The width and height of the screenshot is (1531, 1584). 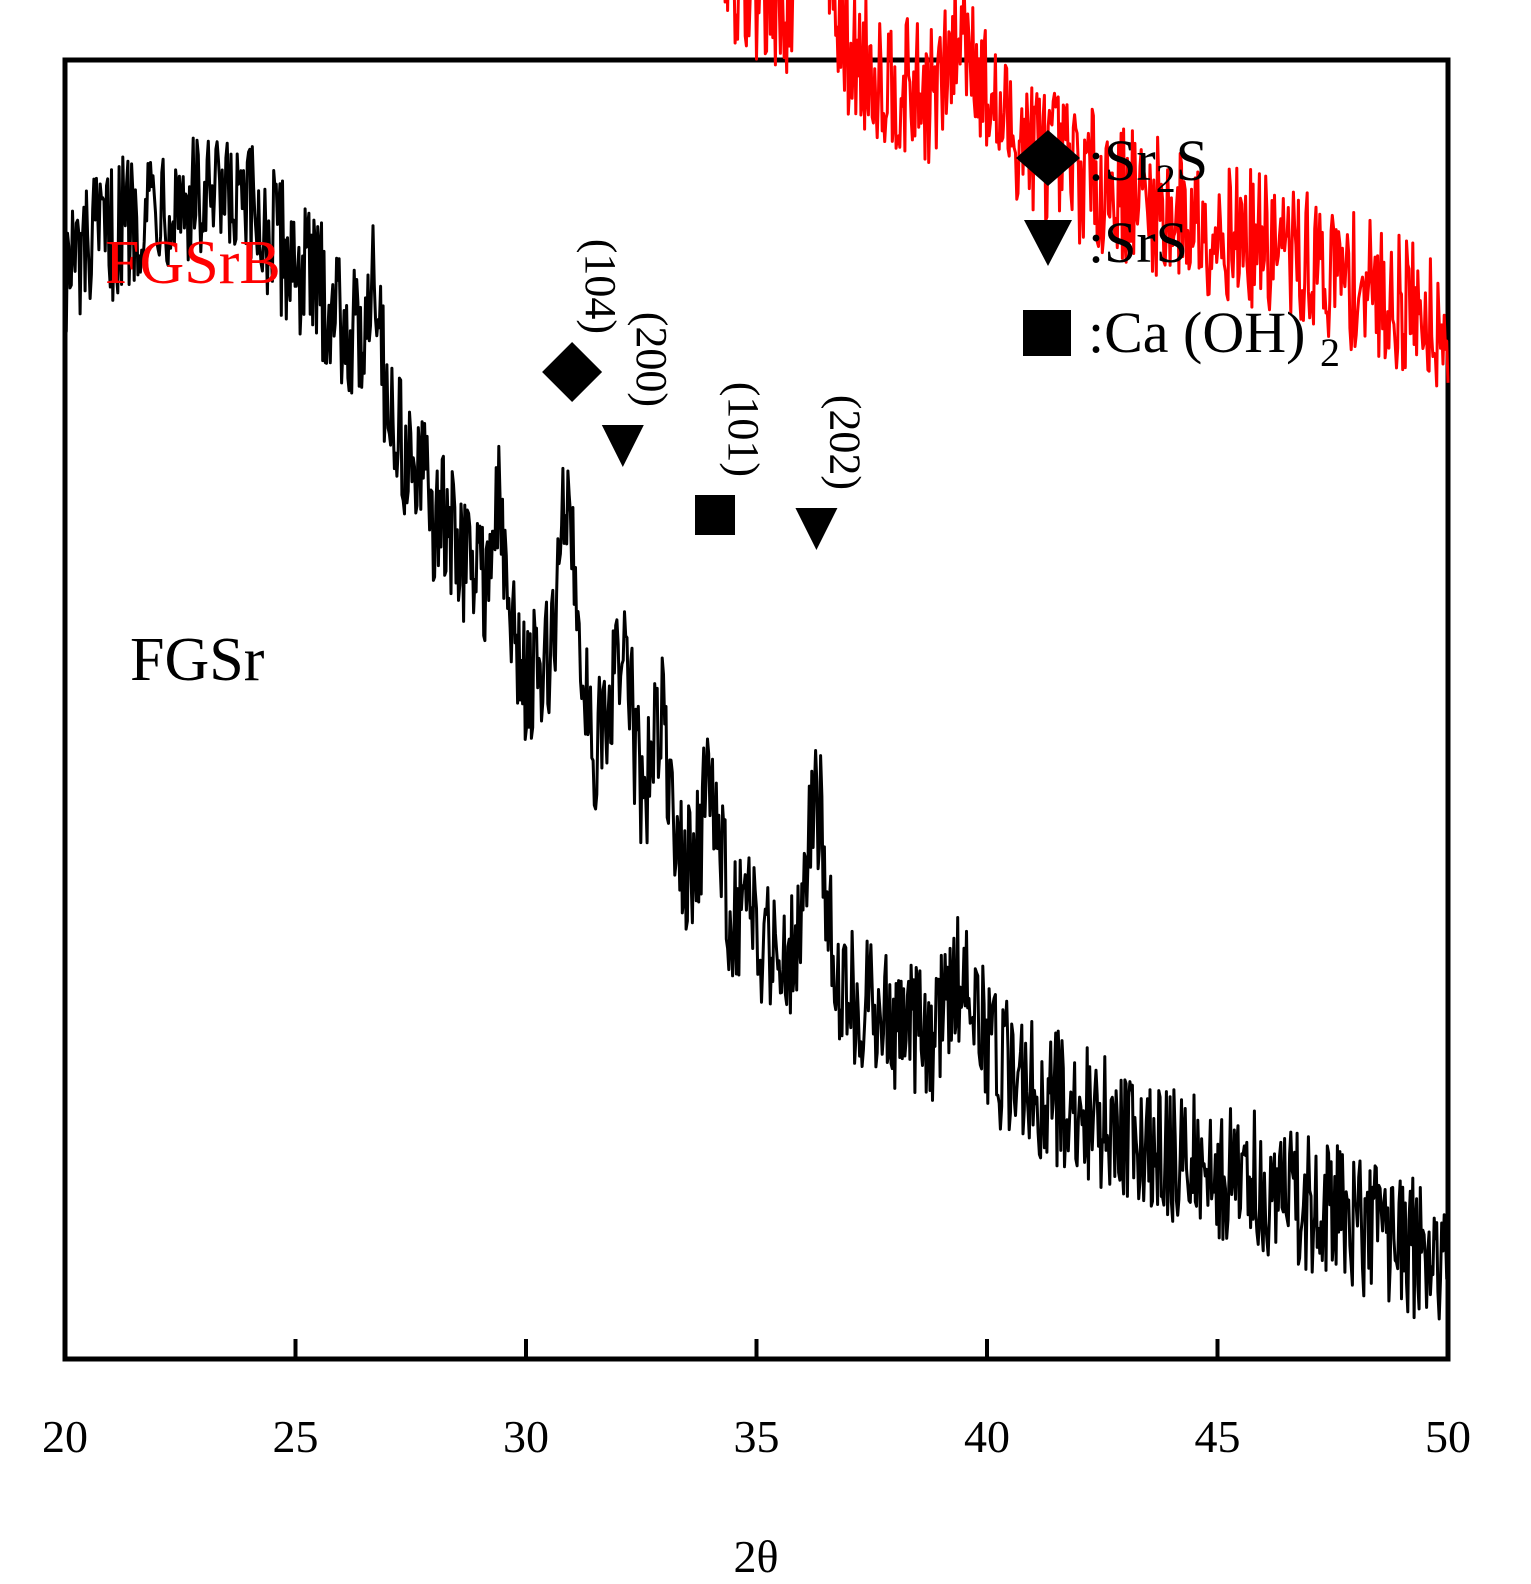 What do you see at coordinates (705, 394) in the screenshot?
I see `peak-annotations: (104)(200) (101) (202)` at bounding box center [705, 394].